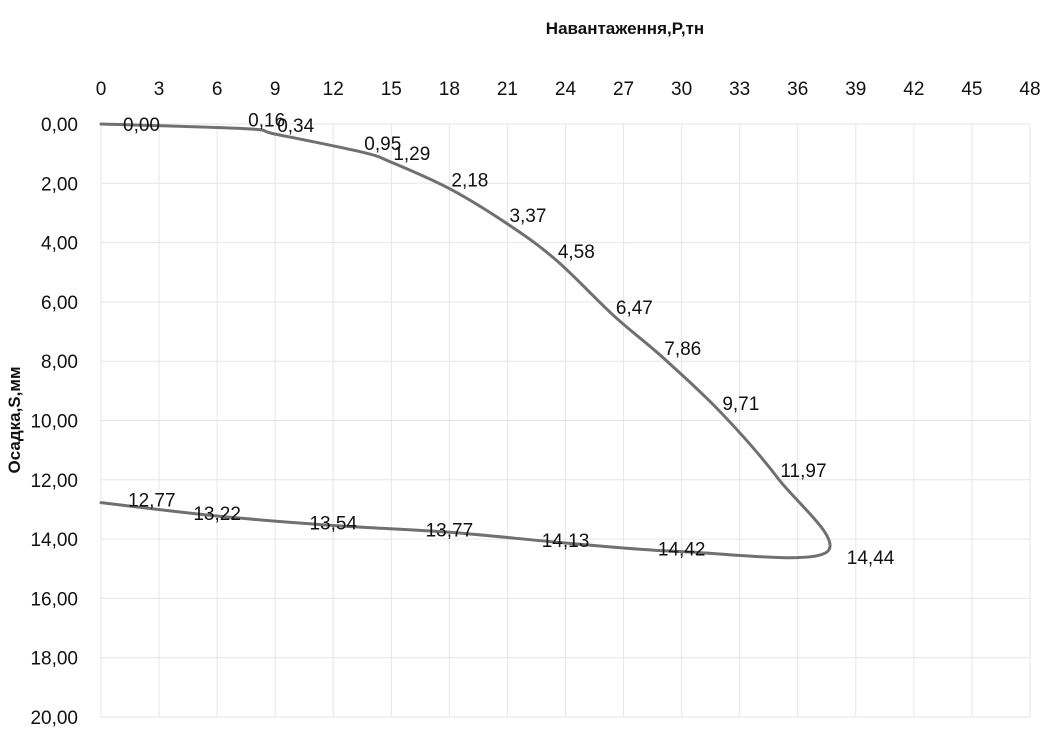 The width and height of the screenshot is (1051, 729). Describe the element at coordinates (54, 599) in the screenshot. I see `y-tick-label: 16,00` at that location.